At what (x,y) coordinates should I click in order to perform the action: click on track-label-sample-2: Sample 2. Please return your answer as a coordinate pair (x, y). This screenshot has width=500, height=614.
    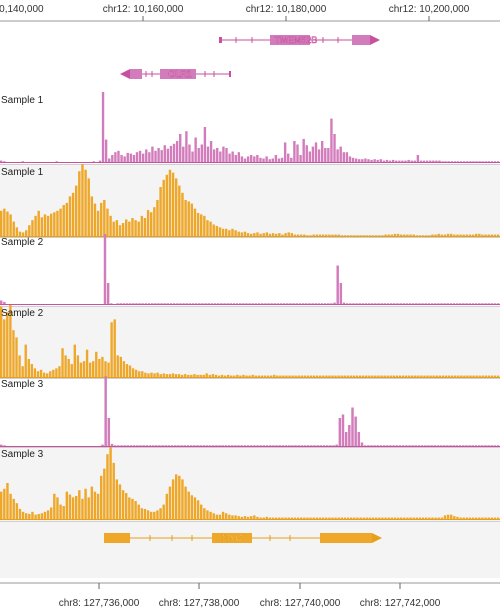
    Looking at the image, I should click on (22, 242).